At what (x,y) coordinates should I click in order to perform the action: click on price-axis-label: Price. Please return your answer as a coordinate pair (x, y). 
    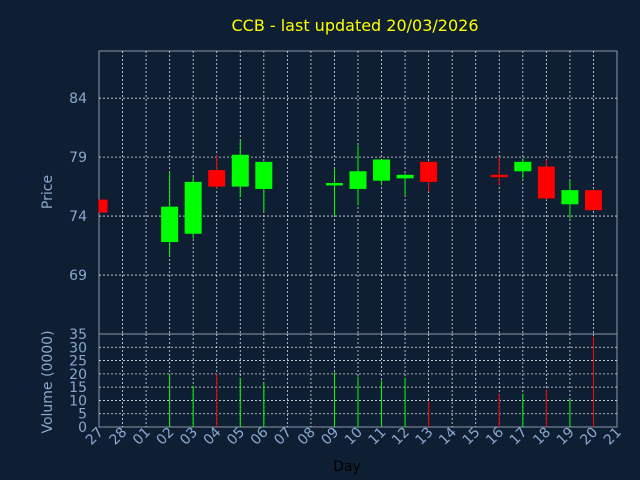
    Looking at the image, I should click on (48, 192).